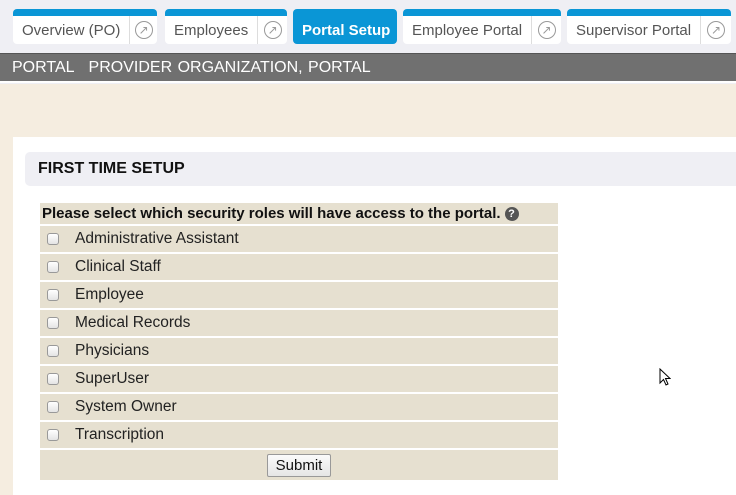  I want to click on tab-label: Supervisor Portal, so click(634, 30).